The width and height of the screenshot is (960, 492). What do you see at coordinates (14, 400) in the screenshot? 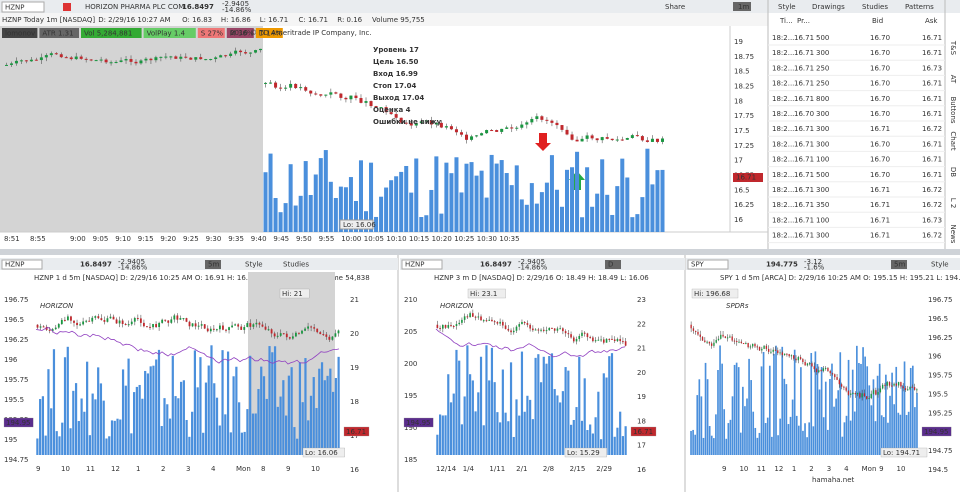
I see `left-tick: 195.5` at bounding box center [14, 400].